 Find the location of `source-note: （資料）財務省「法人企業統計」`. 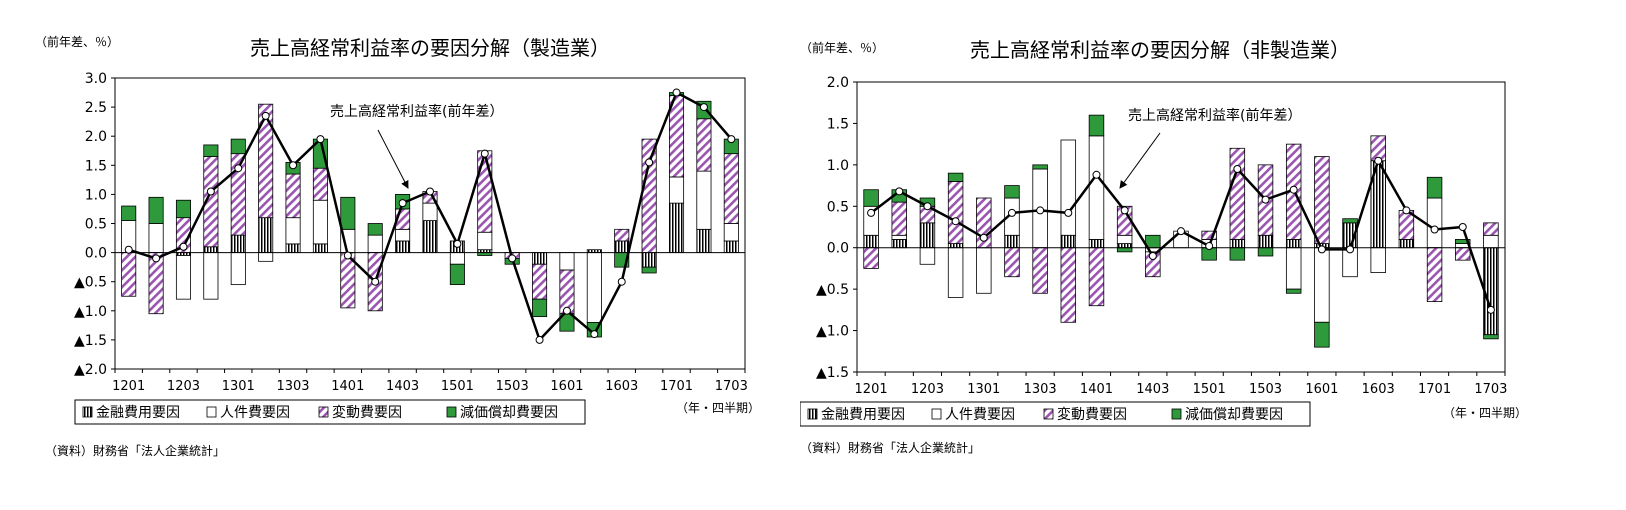

source-note: （資料）財務省「法人企業統計」 is located at coordinates (135, 450).